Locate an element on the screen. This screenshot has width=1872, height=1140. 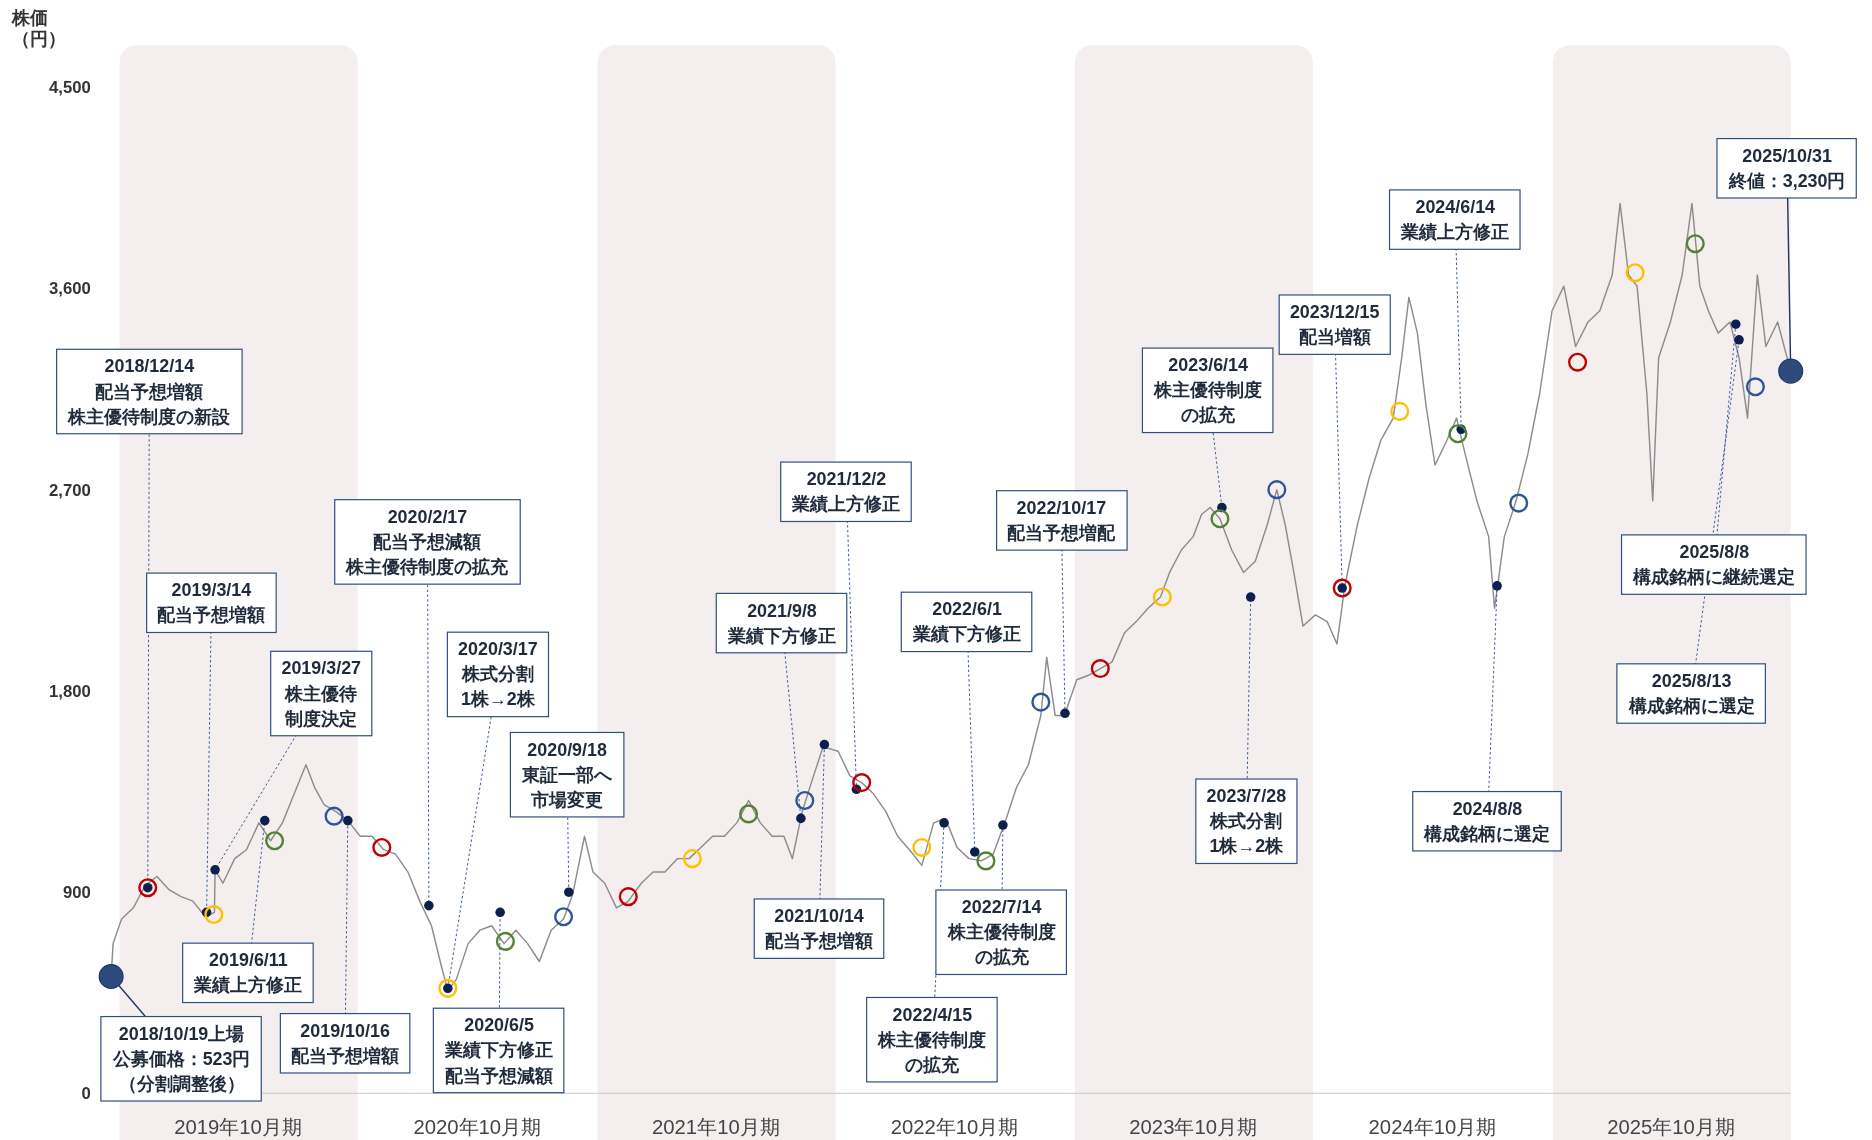
y-tick-label: 900 is located at coordinates (76, 893).